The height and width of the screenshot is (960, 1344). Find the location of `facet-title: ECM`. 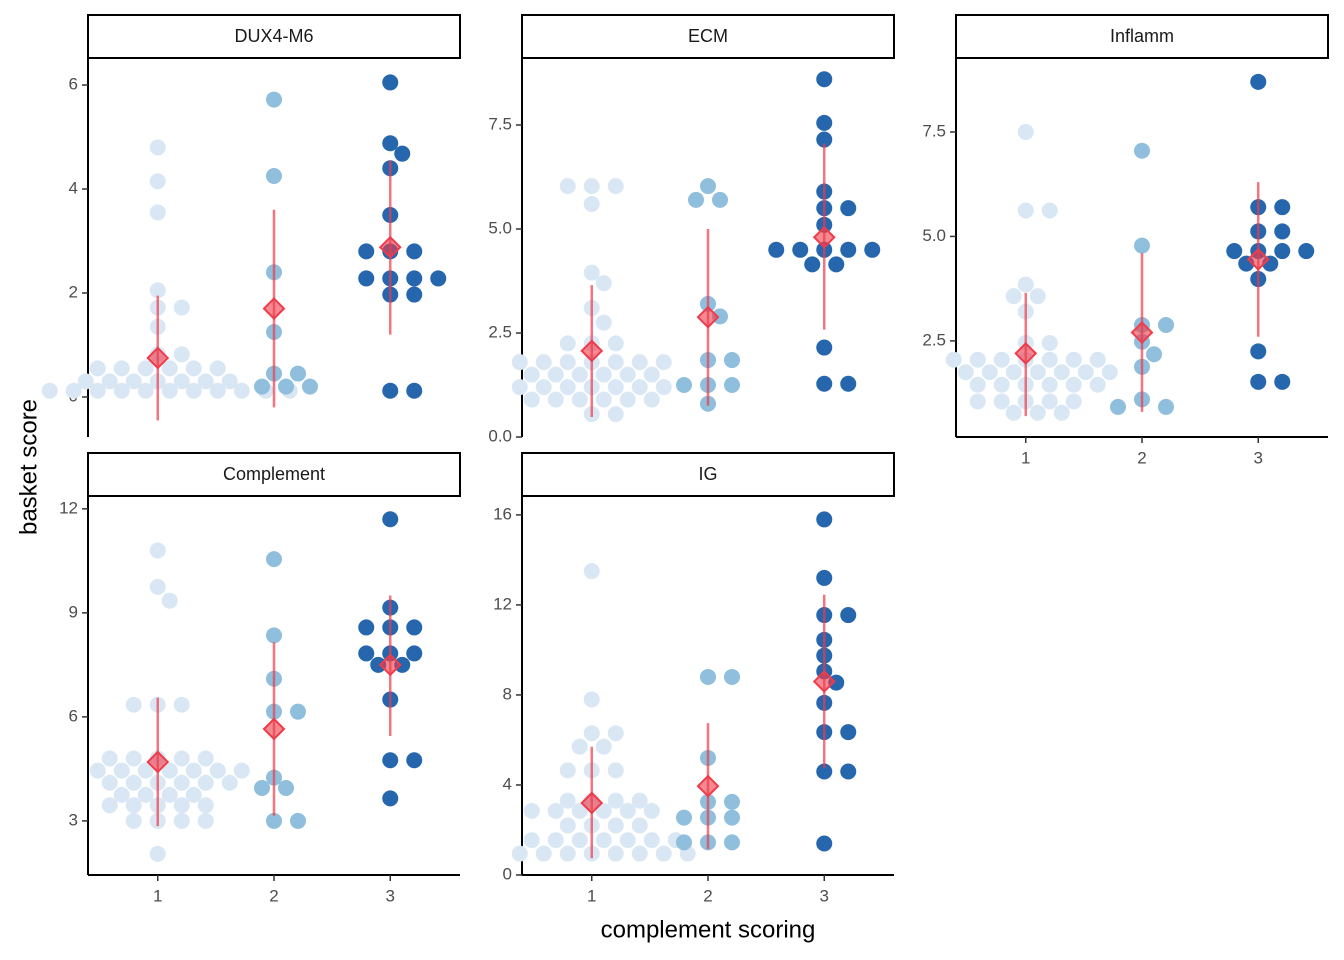

facet-title: ECM is located at coordinates (708, 36).